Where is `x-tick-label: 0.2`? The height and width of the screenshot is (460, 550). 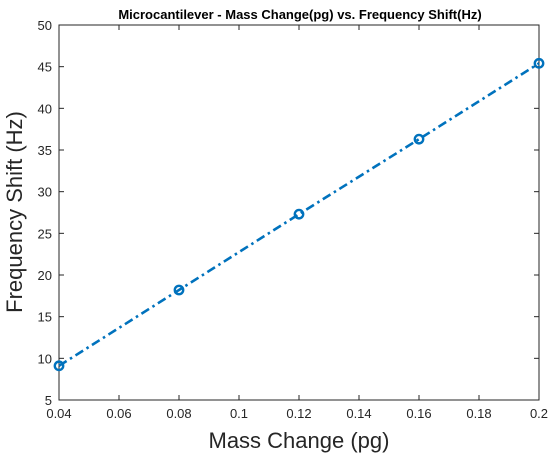
x-tick-label: 0.2 is located at coordinates (539, 413).